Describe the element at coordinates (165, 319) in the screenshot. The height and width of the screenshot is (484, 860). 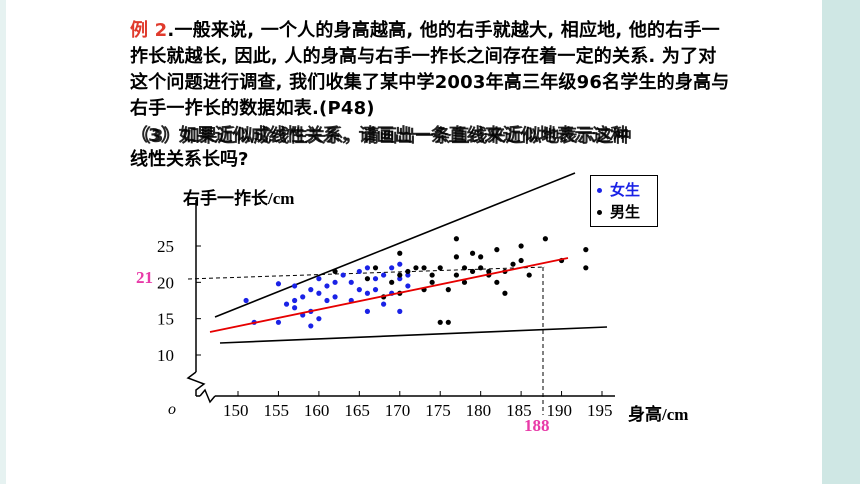
I see `y-tick-label-1: 15` at that location.